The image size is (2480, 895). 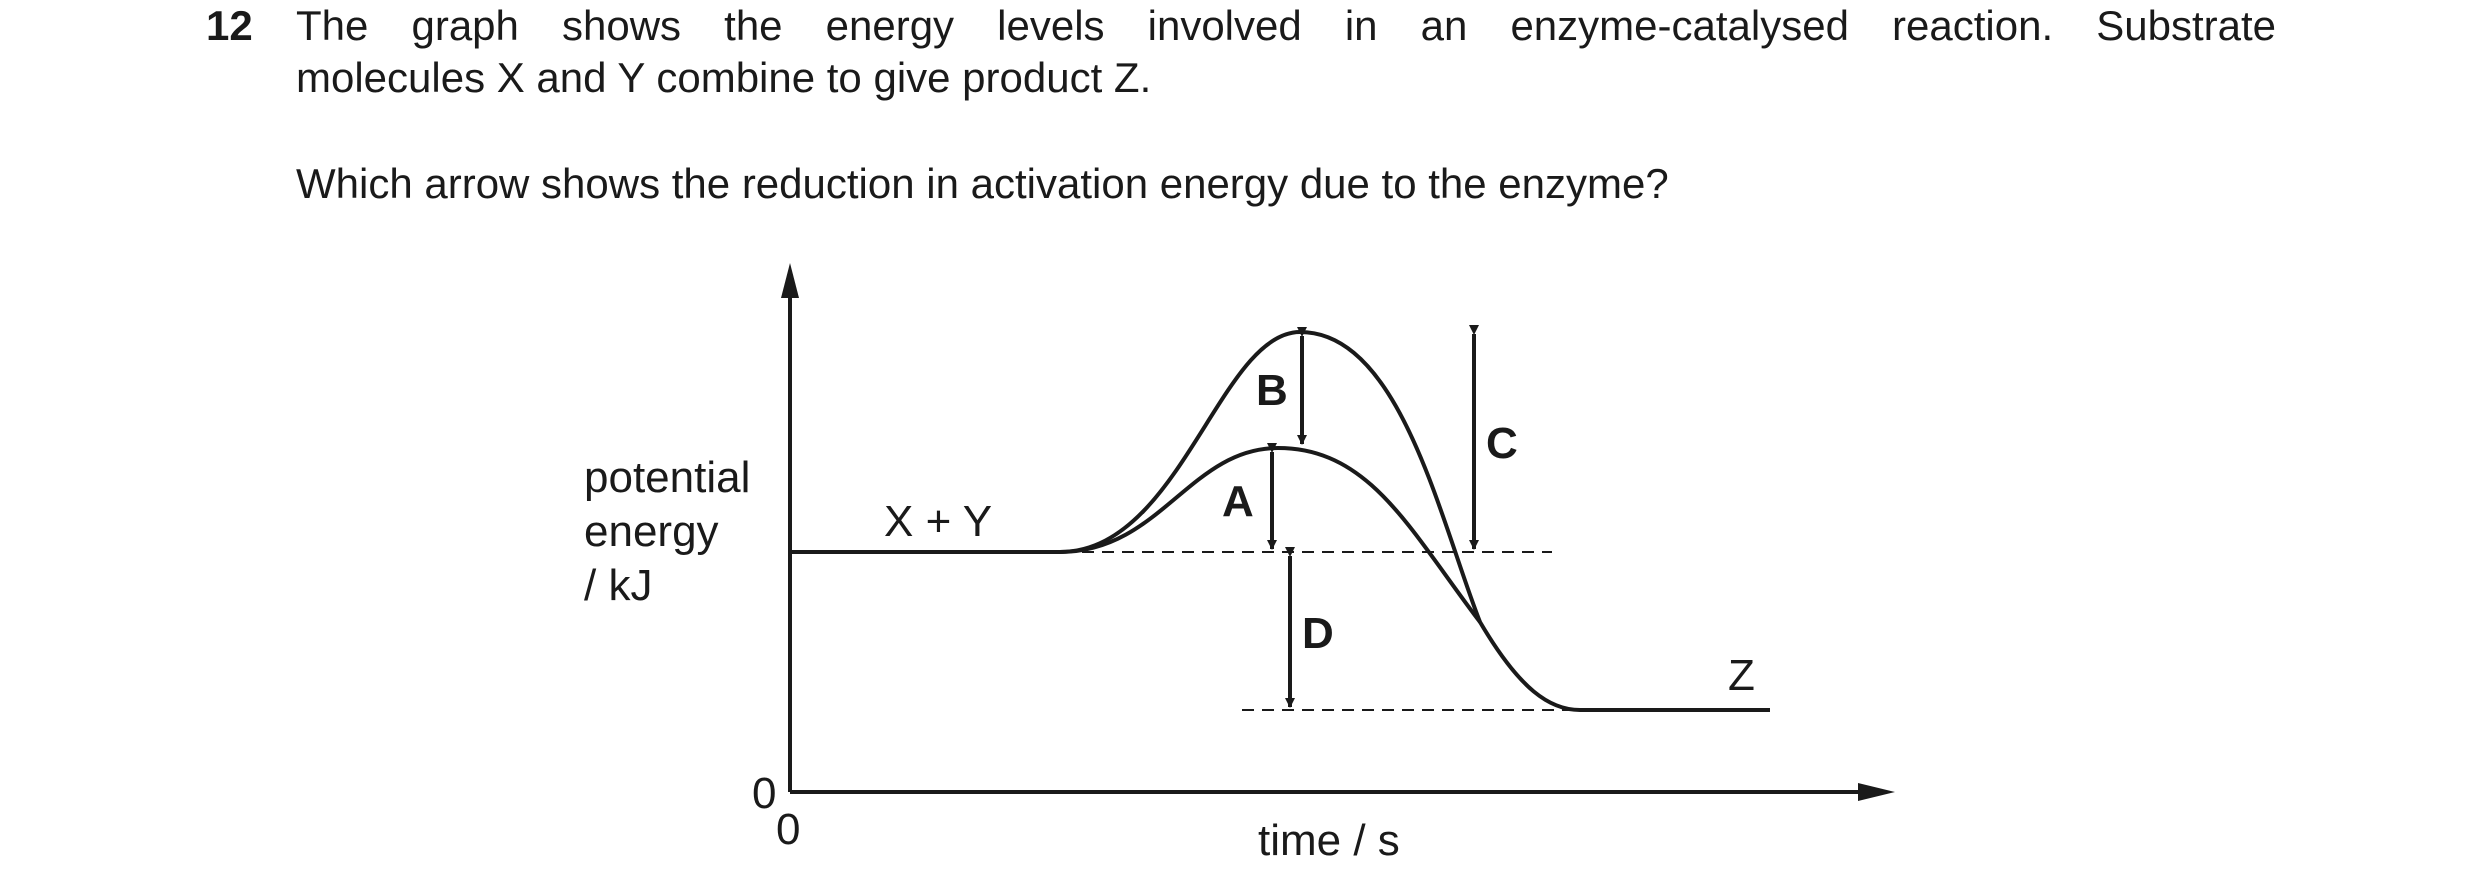 I want to click on y-axis-label-line-2: energy, so click(x=651, y=531).